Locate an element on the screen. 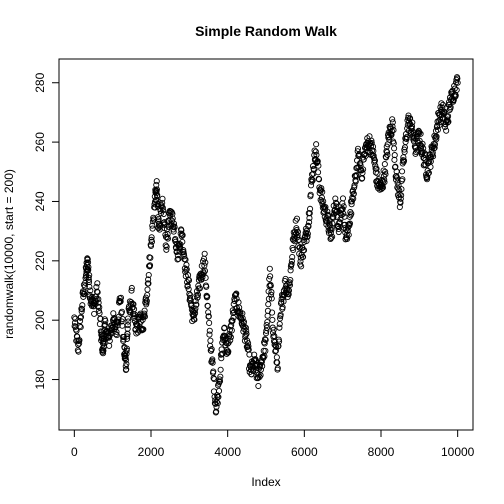 The height and width of the screenshot is (504, 504). x-tick-label: 2000 is located at coordinates (151, 452).